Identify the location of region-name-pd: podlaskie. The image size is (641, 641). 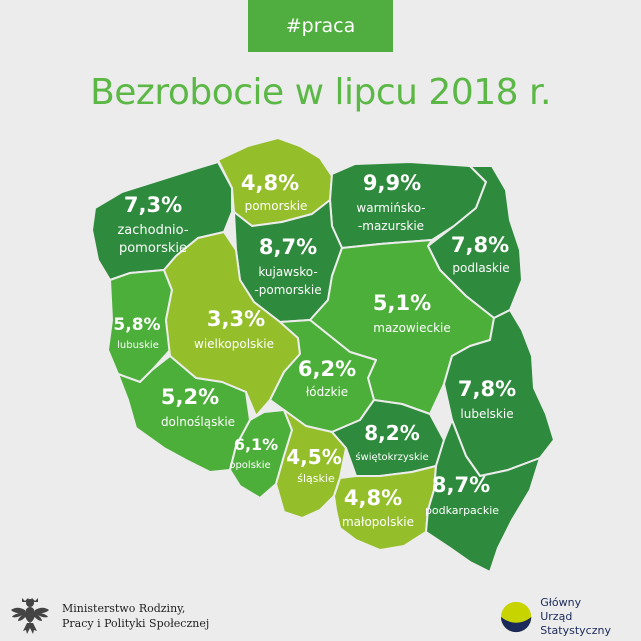
(480, 268).